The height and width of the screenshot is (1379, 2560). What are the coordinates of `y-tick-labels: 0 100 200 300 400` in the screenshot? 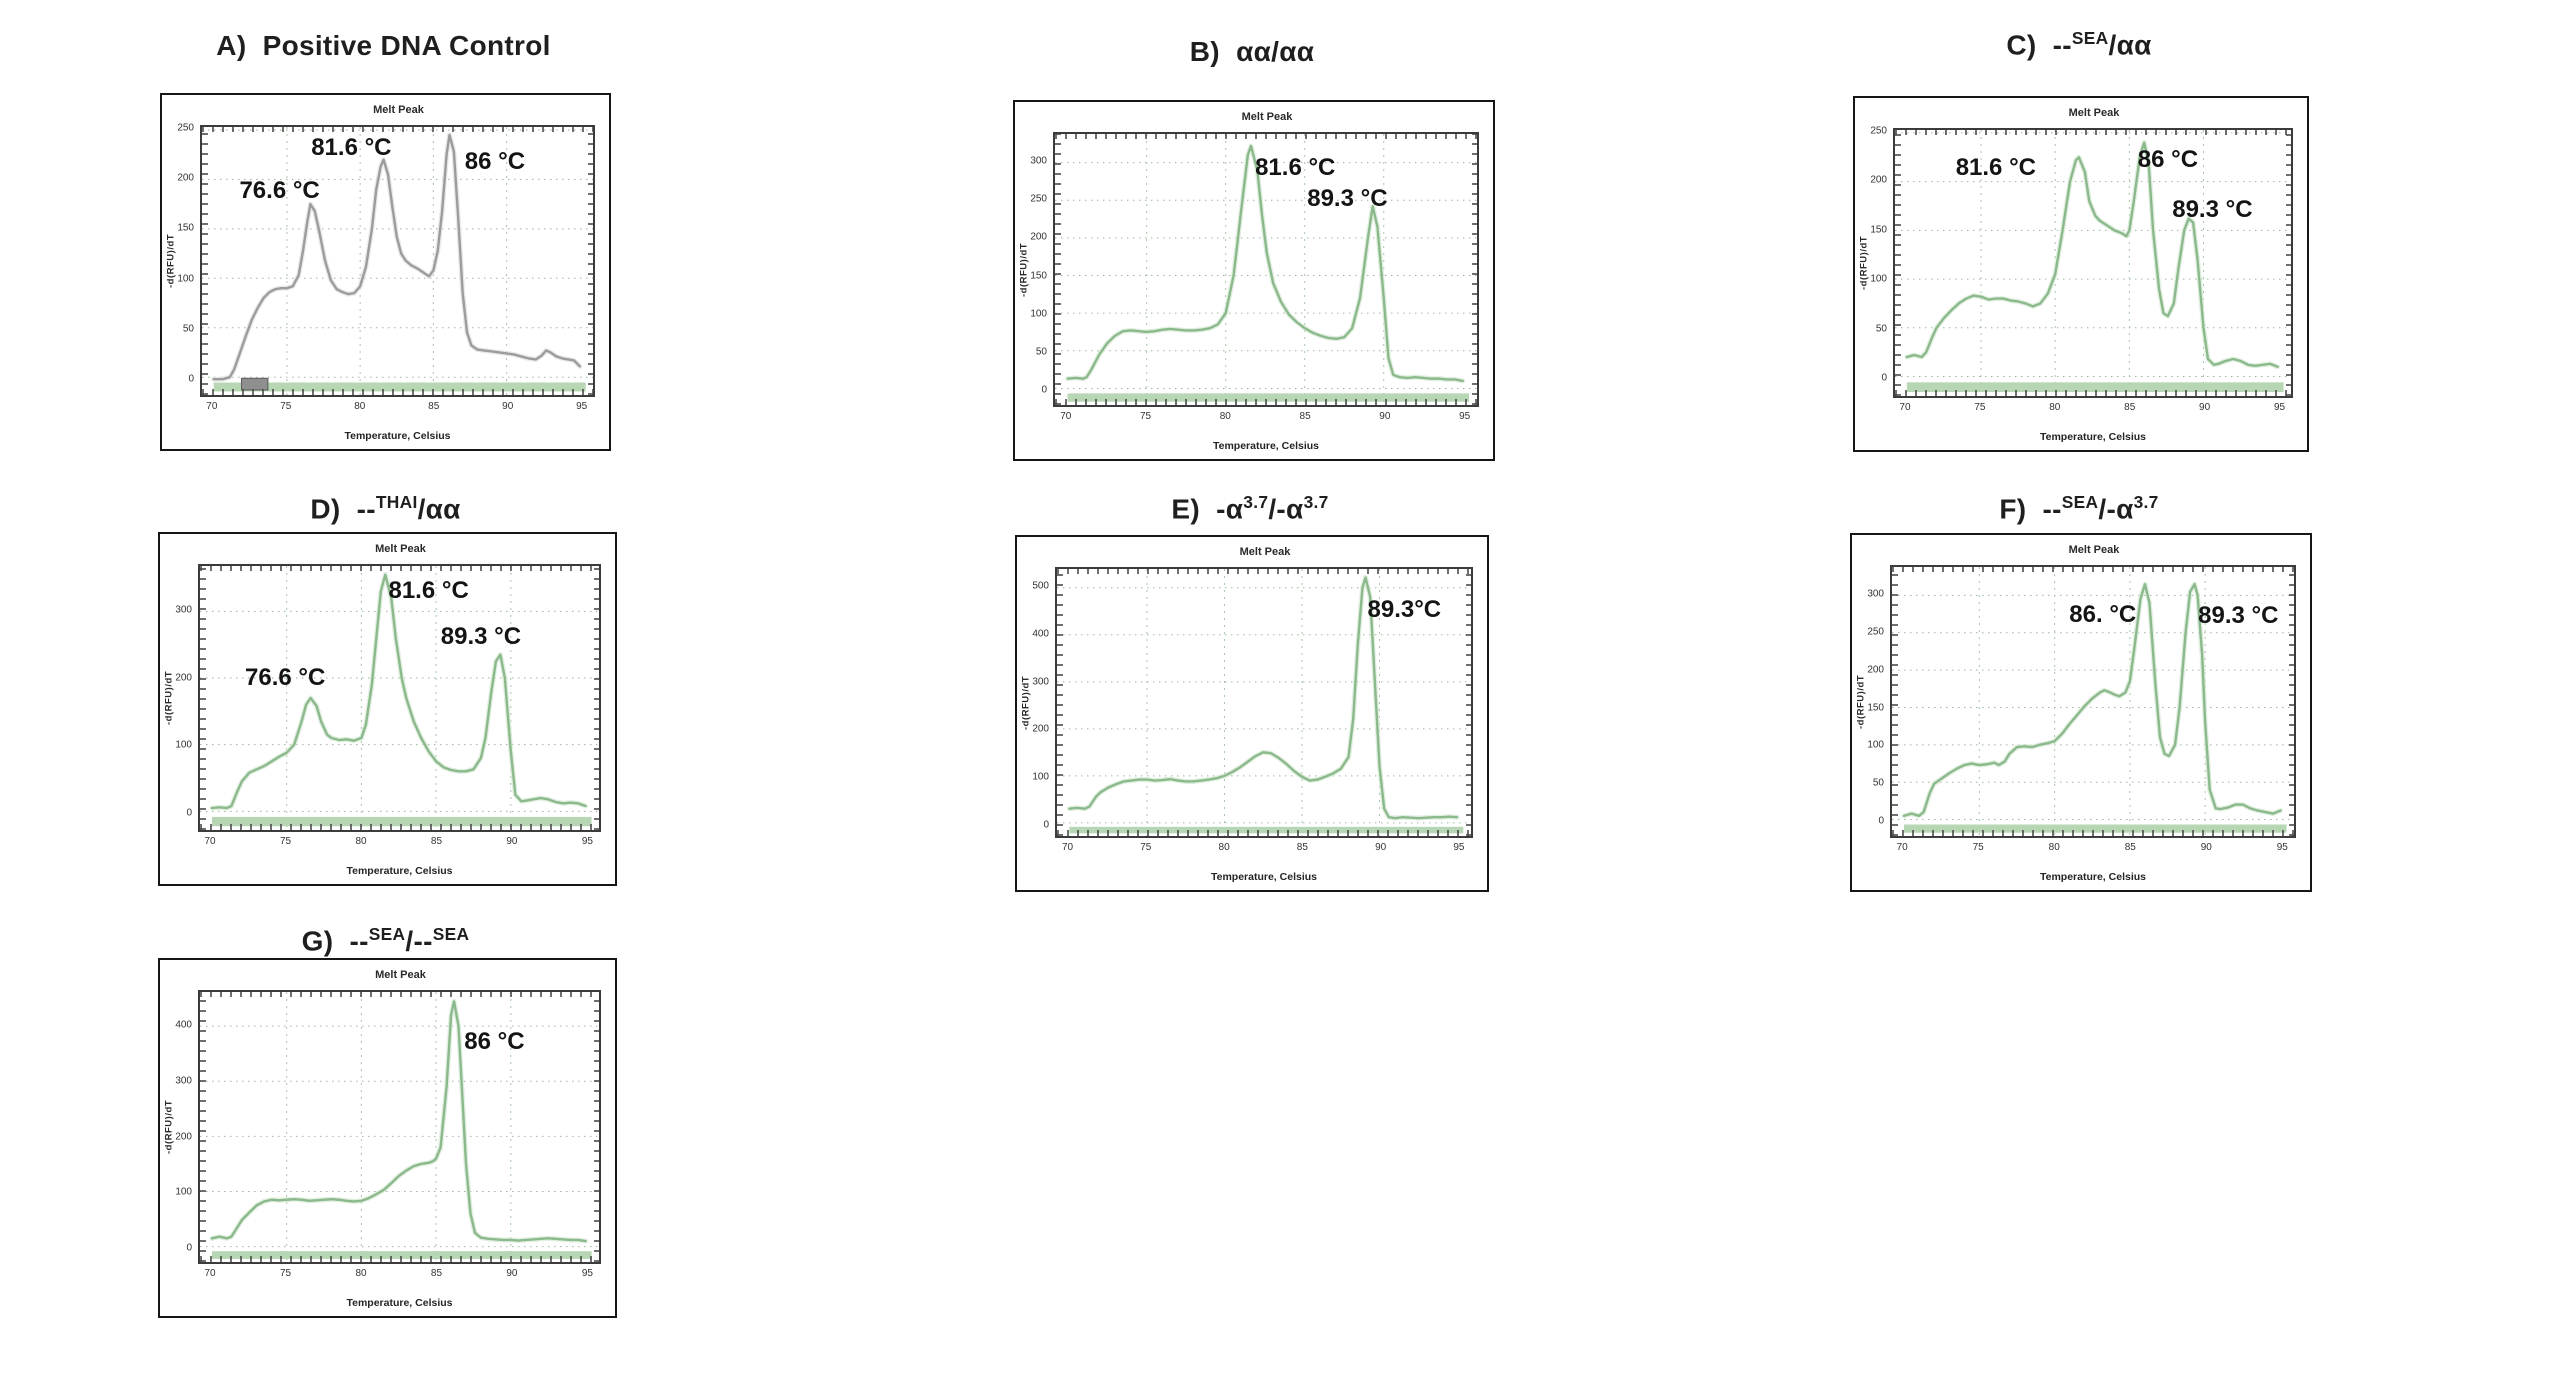 It's located at (177, 1127).